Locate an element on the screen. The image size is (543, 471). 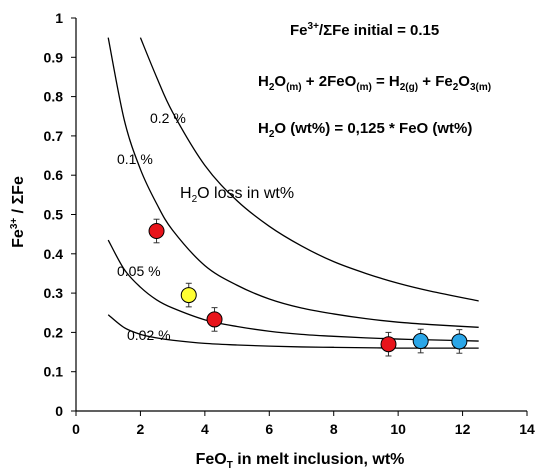
curve-label-3: 0.02 % is located at coordinates (149, 335).